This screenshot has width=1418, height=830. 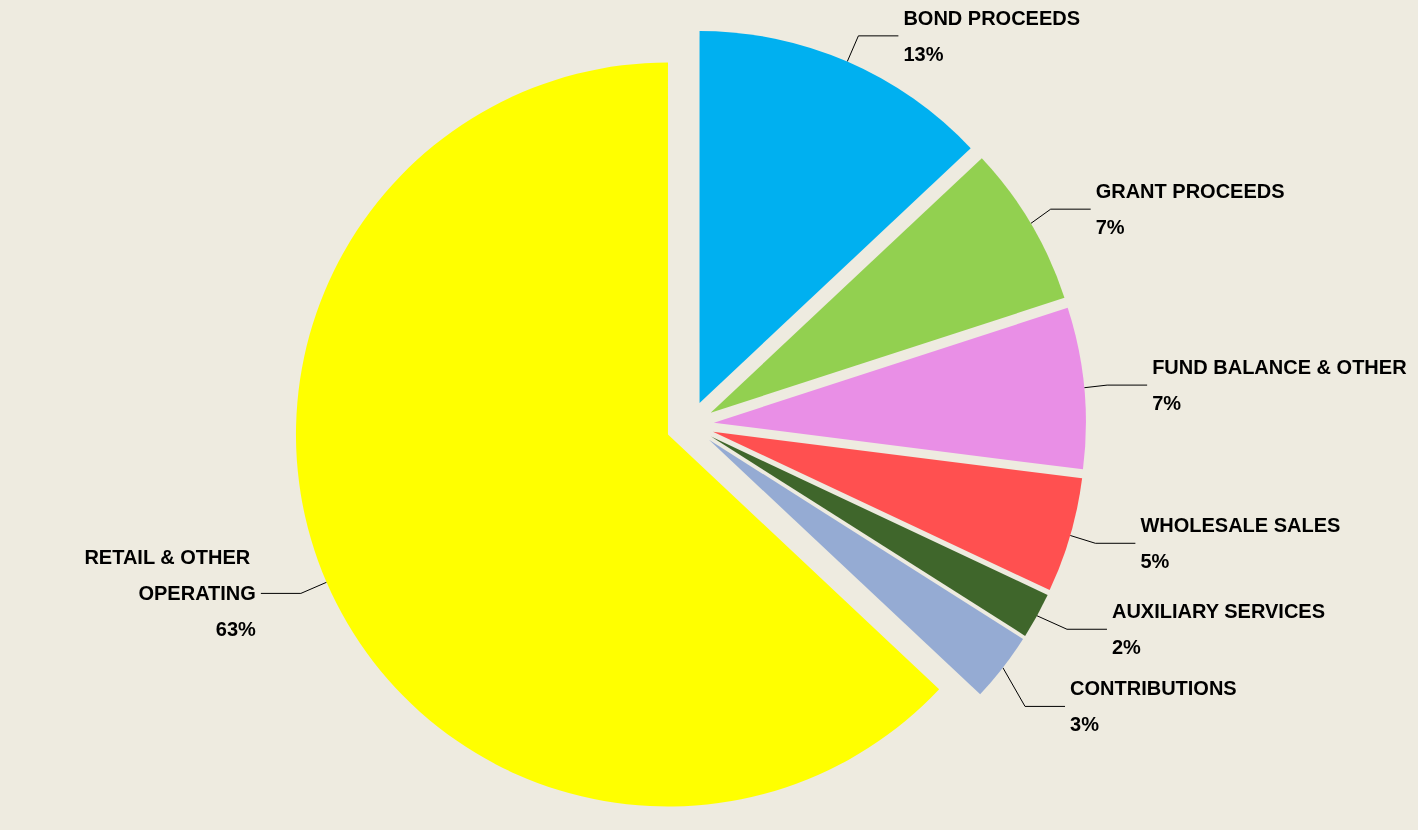 What do you see at coordinates (1240, 525) in the screenshot?
I see `slice-label: WHOLESALE SALES` at bounding box center [1240, 525].